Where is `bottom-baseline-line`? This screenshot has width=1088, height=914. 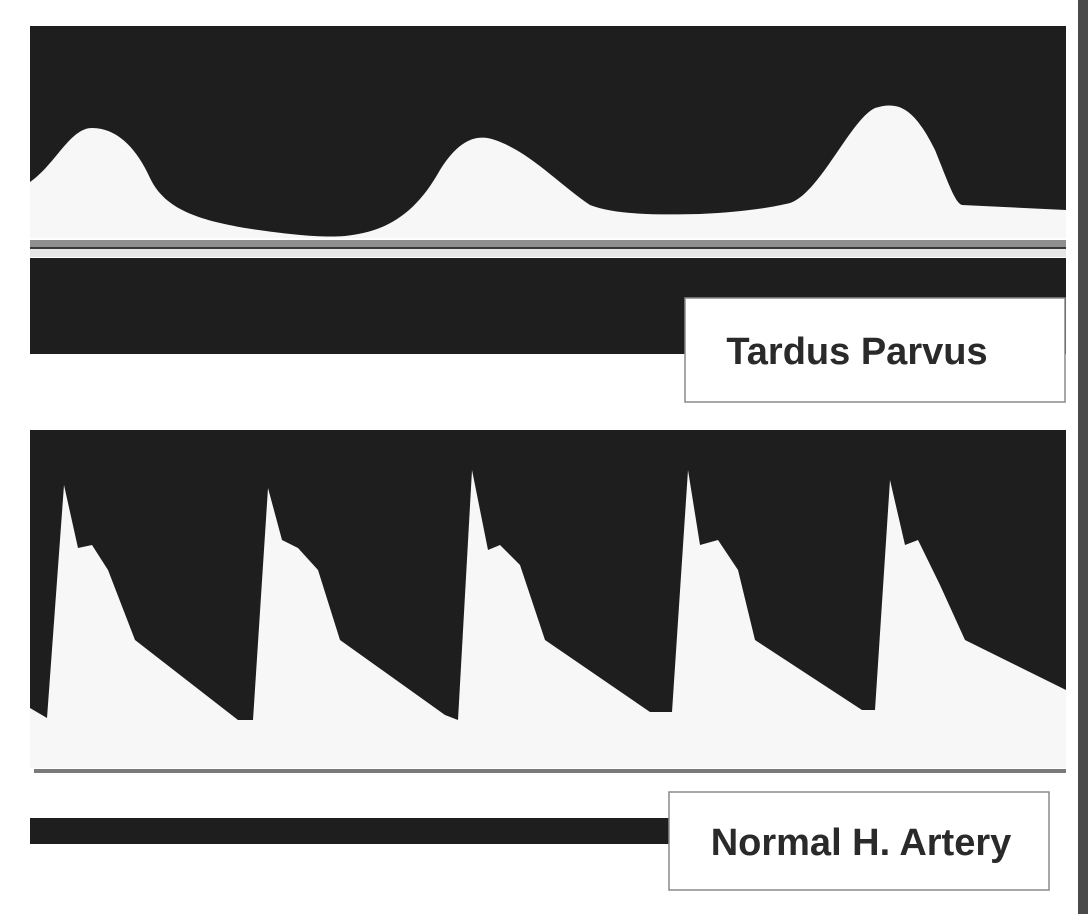 bottom-baseline-line is located at coordinates (550, 771).